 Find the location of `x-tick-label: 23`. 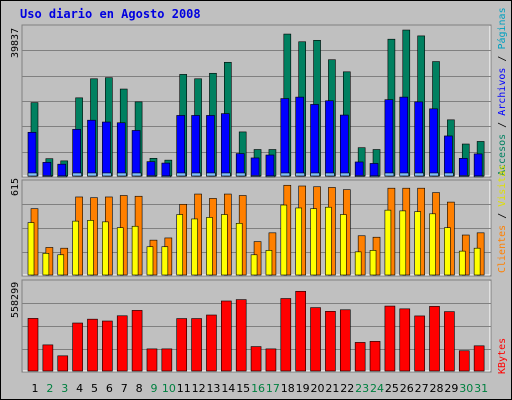

x-tick-label: 23 is located at coordinates (362, 388).